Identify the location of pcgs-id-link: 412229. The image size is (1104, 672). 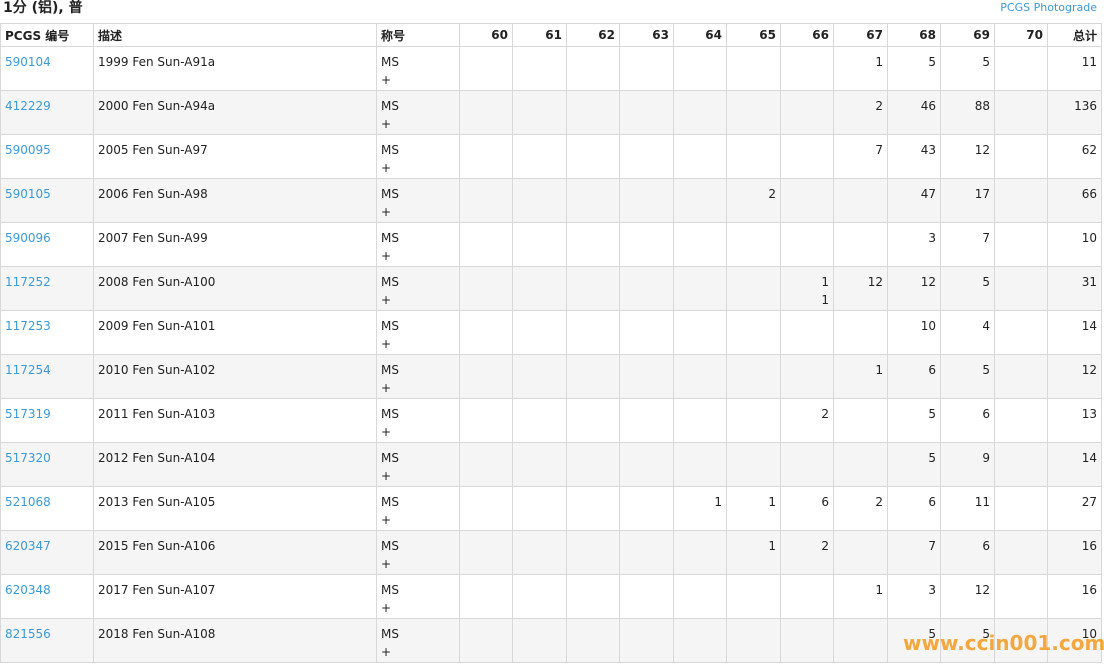
(28, 106).